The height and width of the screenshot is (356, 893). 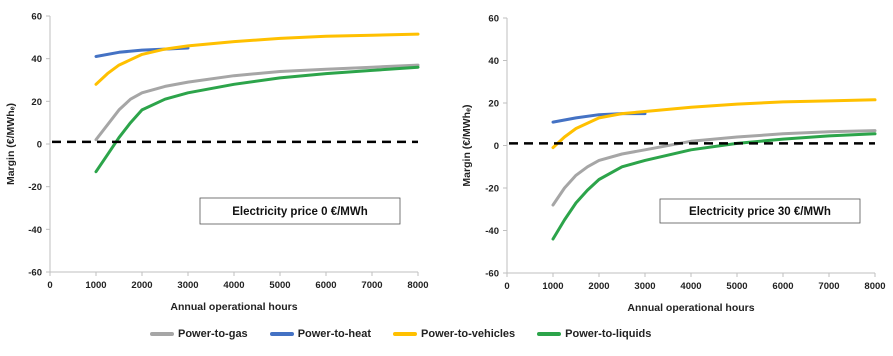 What do you see at coordinates (468, 334) in the screenshot?
I see `legend-label-power-to-vehicles: Power-to-vehicles` at bounding box center [468, 334].